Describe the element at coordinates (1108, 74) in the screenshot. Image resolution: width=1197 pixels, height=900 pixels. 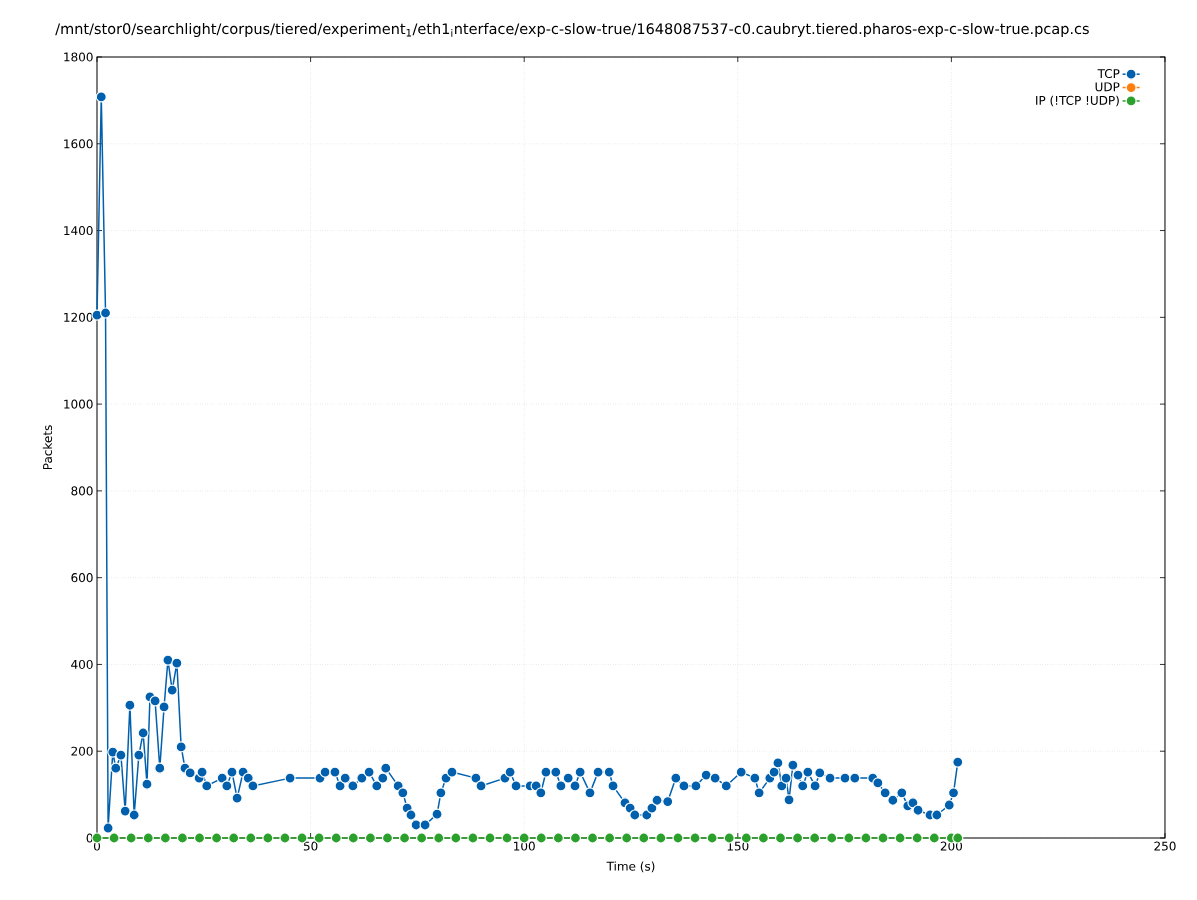
I see `legend-label: TCP` at that location.